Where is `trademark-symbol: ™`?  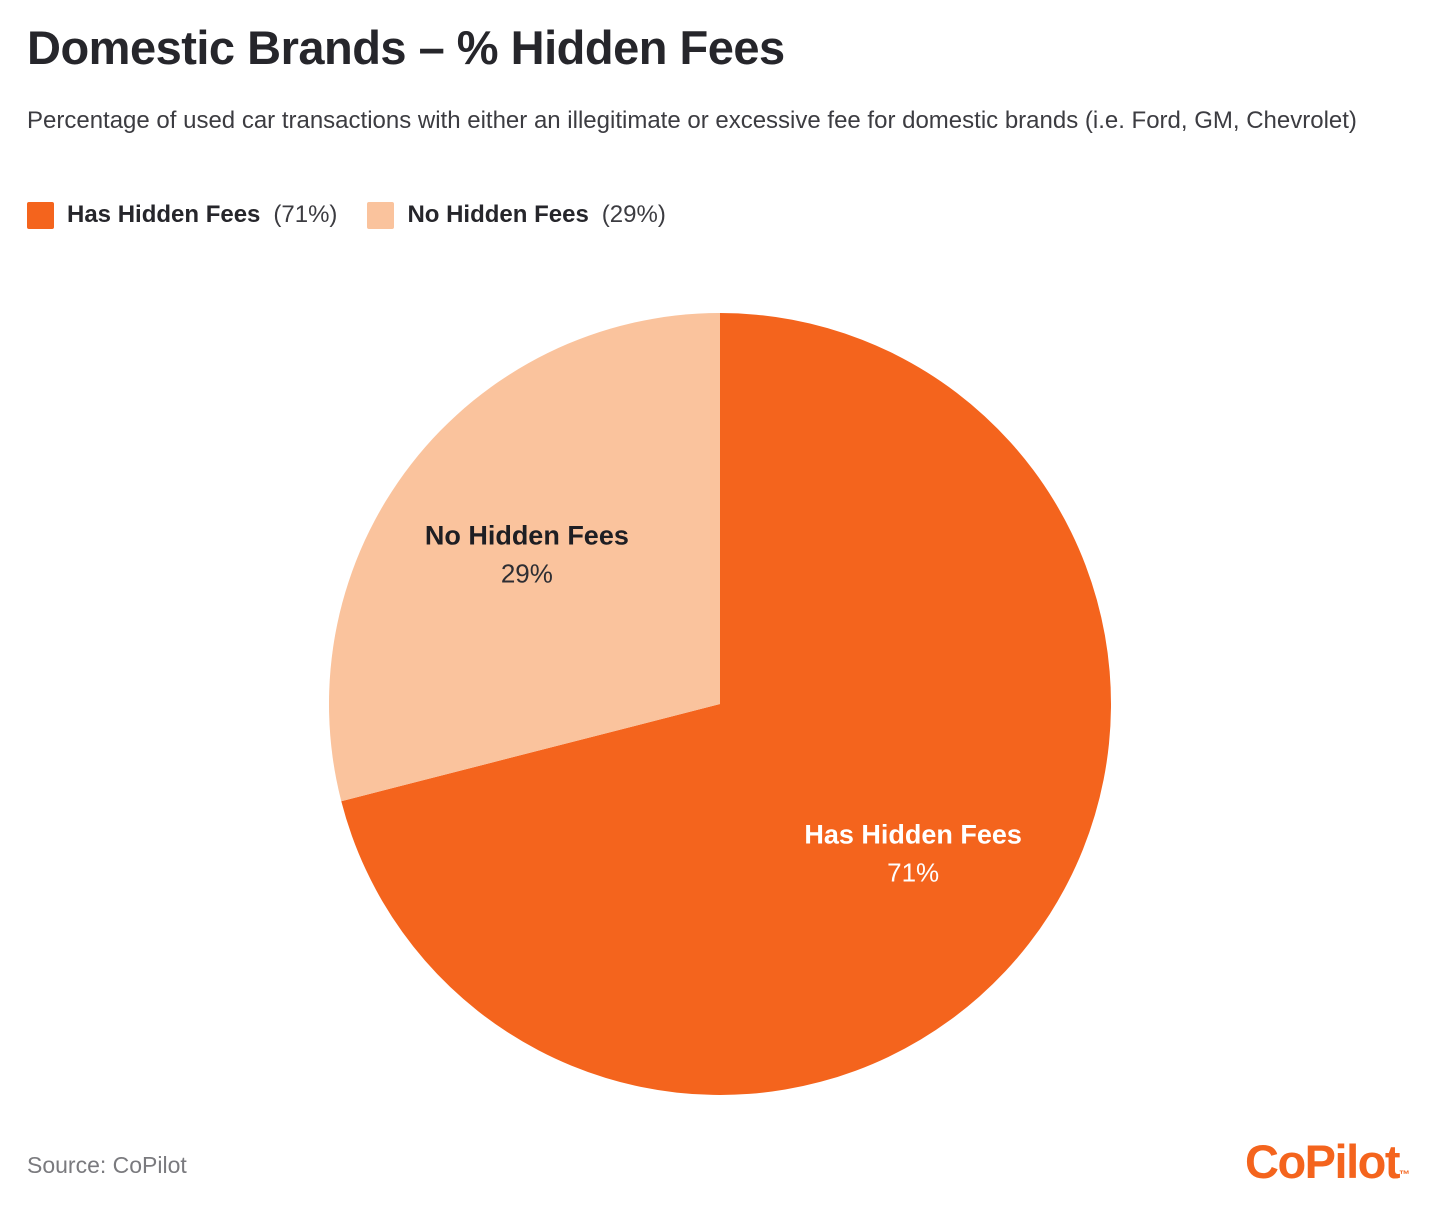 trademark-symbol: ™ is located at coordinates (1404, 1175).